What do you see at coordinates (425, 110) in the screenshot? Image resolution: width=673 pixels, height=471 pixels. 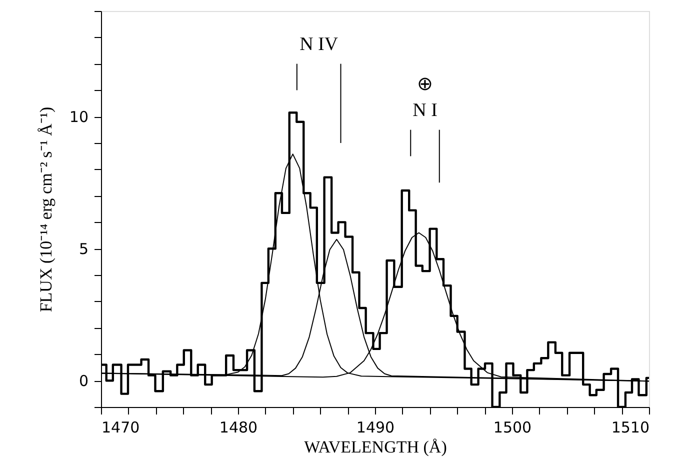 I see `annotation: N I` at bounding box center [425, 110].